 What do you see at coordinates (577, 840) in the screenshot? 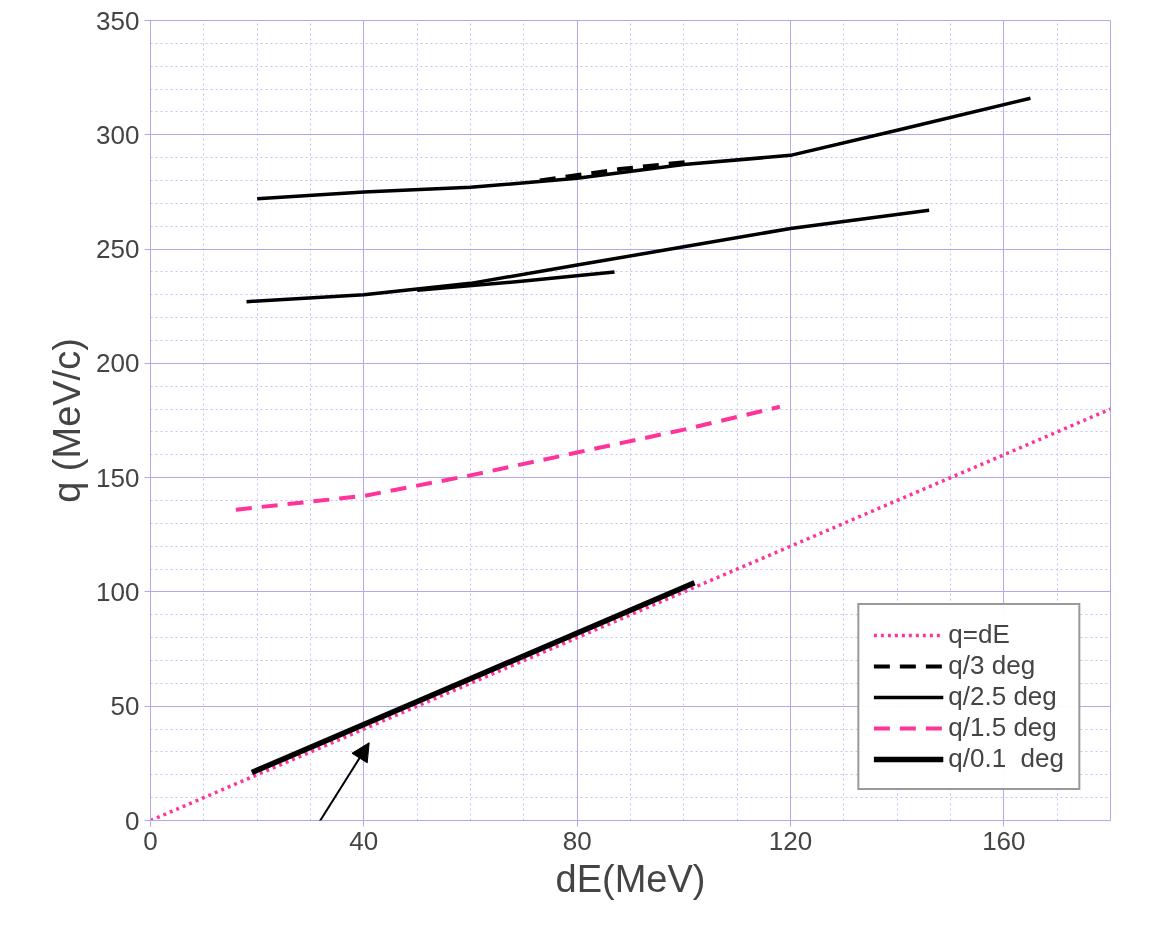
I see `x-tick-label: 80` at bounding box center [577, 840].